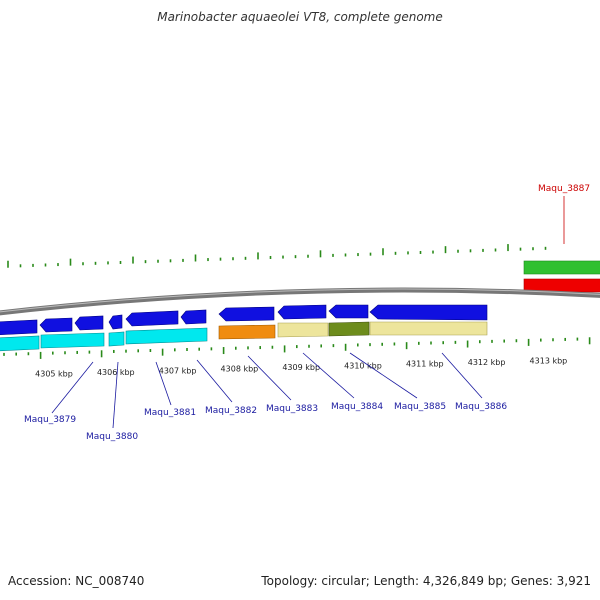  I want to click on cds-small-b, so click(193, 317).